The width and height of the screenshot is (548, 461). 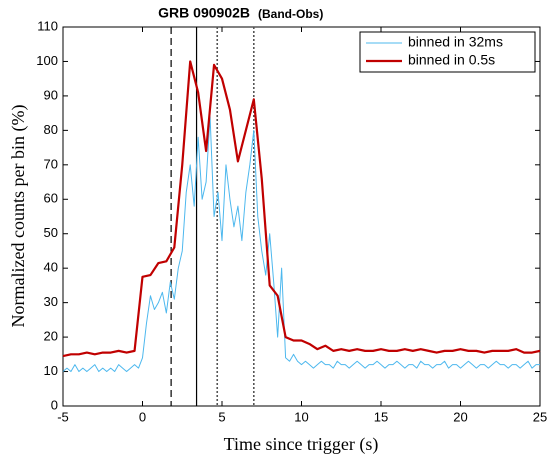 What do you see at coordinates (63, 416) in the screenshot?
I see `x-tick-label: -5` at bounding box center [63, 416].